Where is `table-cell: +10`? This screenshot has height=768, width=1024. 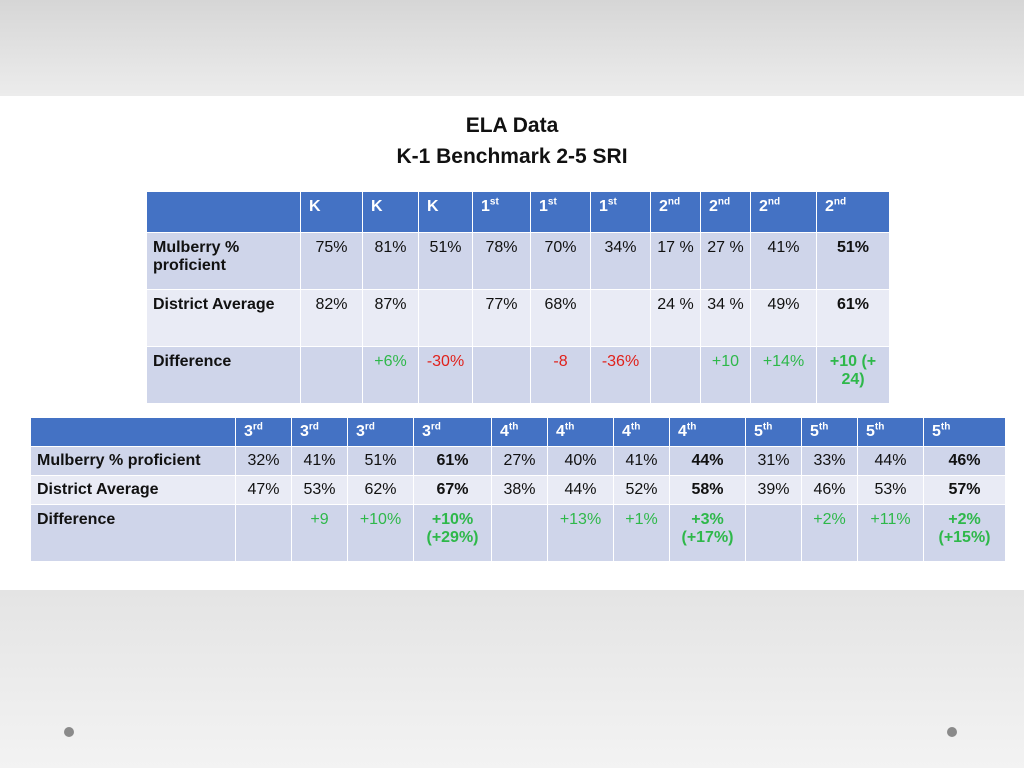 table-cell: +10 is located at coordinates (725, 375).